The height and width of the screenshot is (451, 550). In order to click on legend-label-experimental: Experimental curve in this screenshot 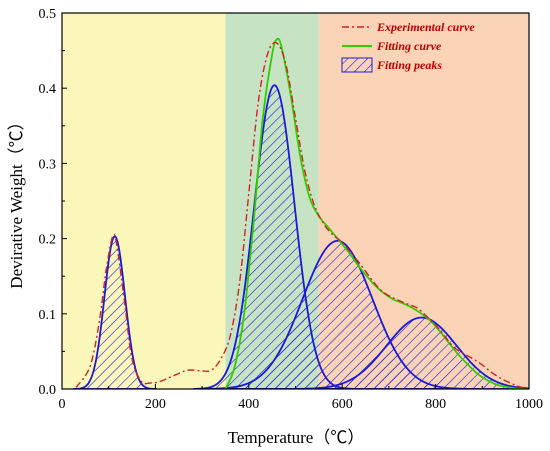, I will do `click(425, 27)`.